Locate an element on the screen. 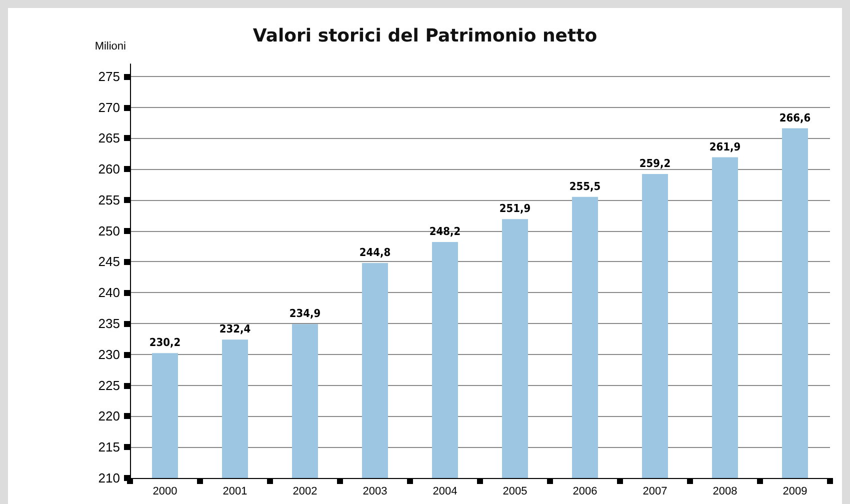  x-tick-label: 2005 is located at coordinates (515, 492).